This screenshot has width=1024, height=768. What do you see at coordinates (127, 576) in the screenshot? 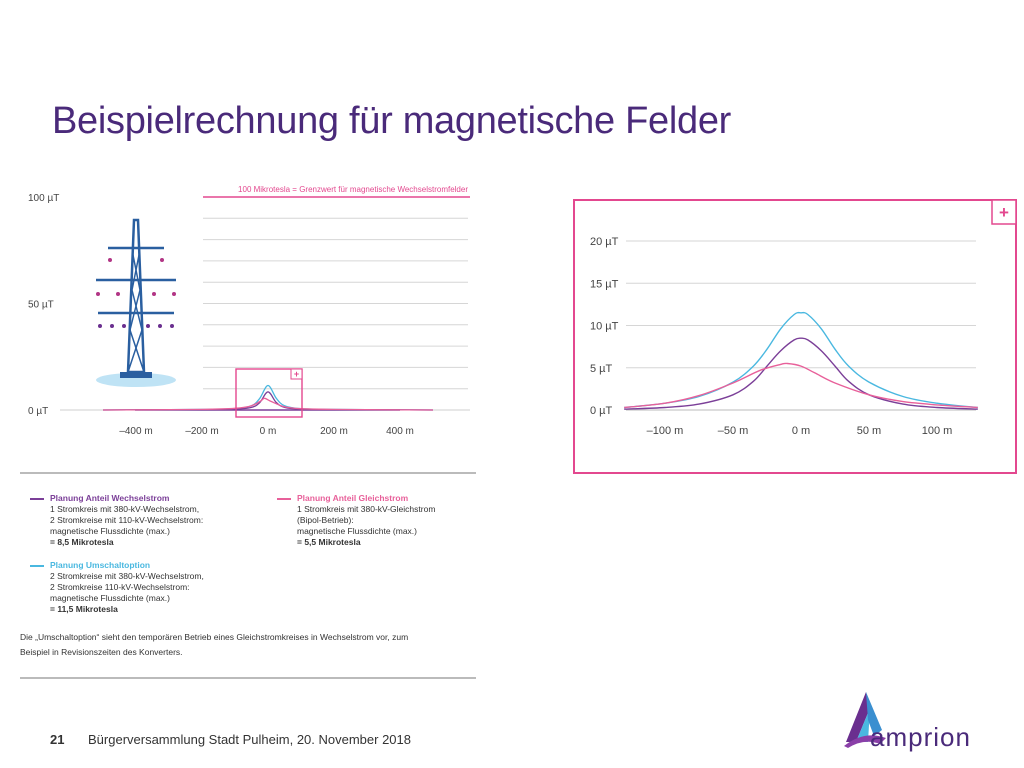
I see `legend-line: 2 Stromkreise mit 380-kV-Wechselstrom,` at bounding box center [127, 576].